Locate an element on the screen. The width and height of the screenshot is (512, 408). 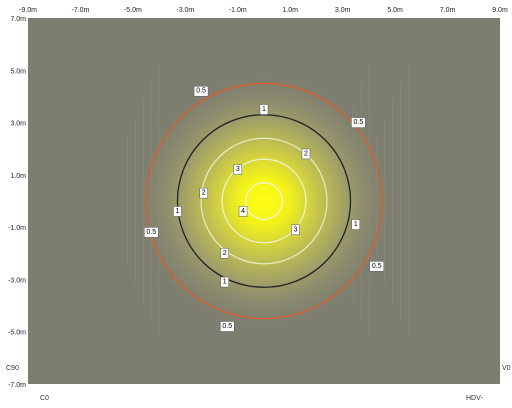
y-tick-label: 1.0m is located at coordinates (18, 176).